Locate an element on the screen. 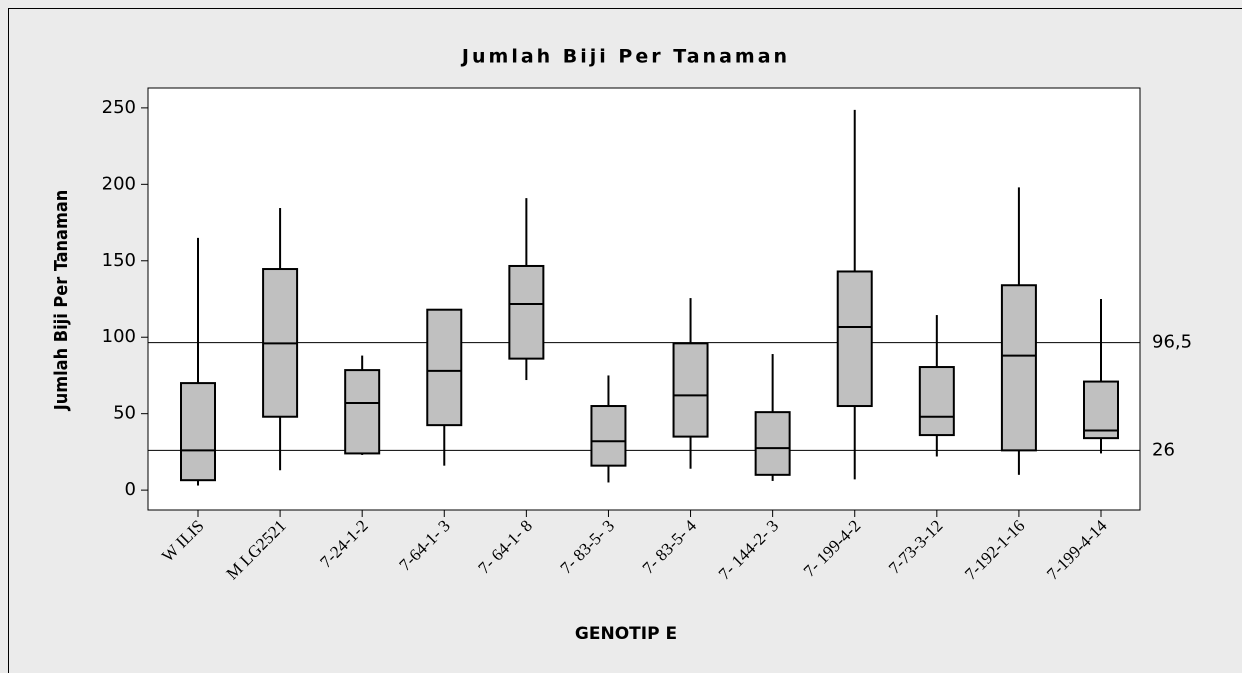 Image resolution: width=1242 pixels, height=673 pixels. y-tick-label: 50 is located at coordinates (124, 413).